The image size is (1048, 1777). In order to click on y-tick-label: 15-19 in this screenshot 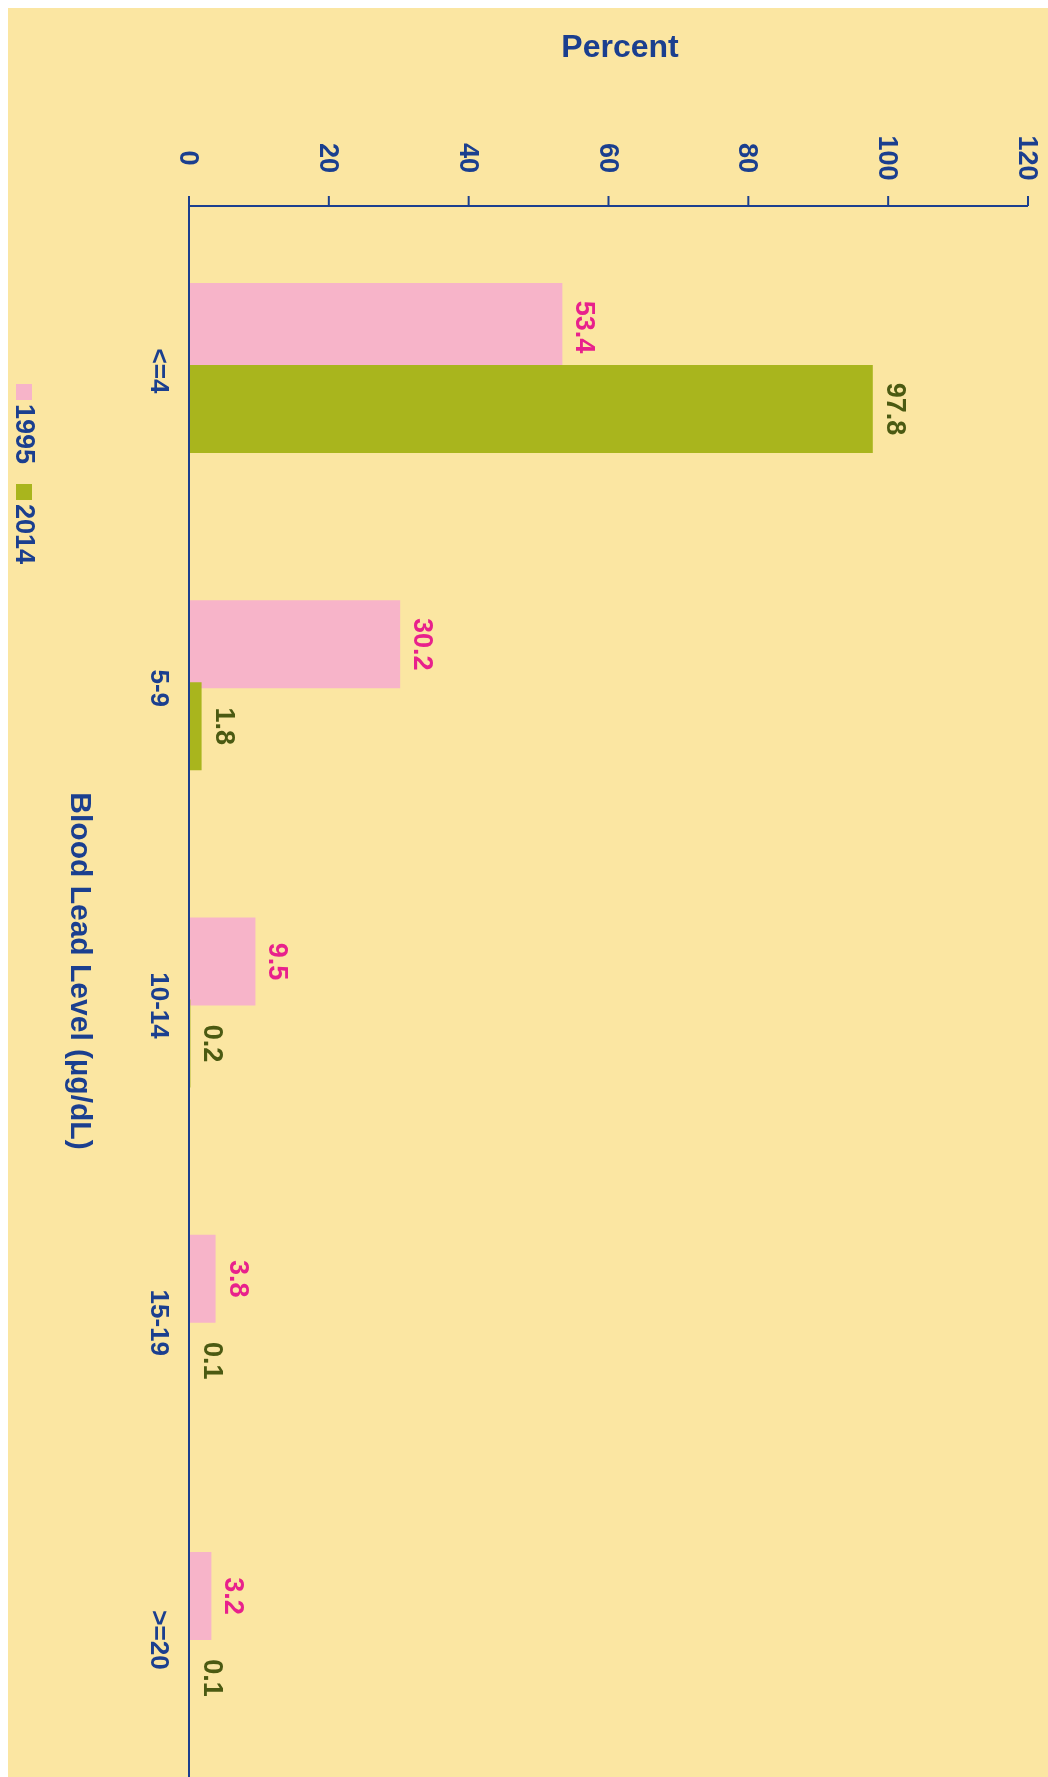, I will do `click(160, 1322)`.